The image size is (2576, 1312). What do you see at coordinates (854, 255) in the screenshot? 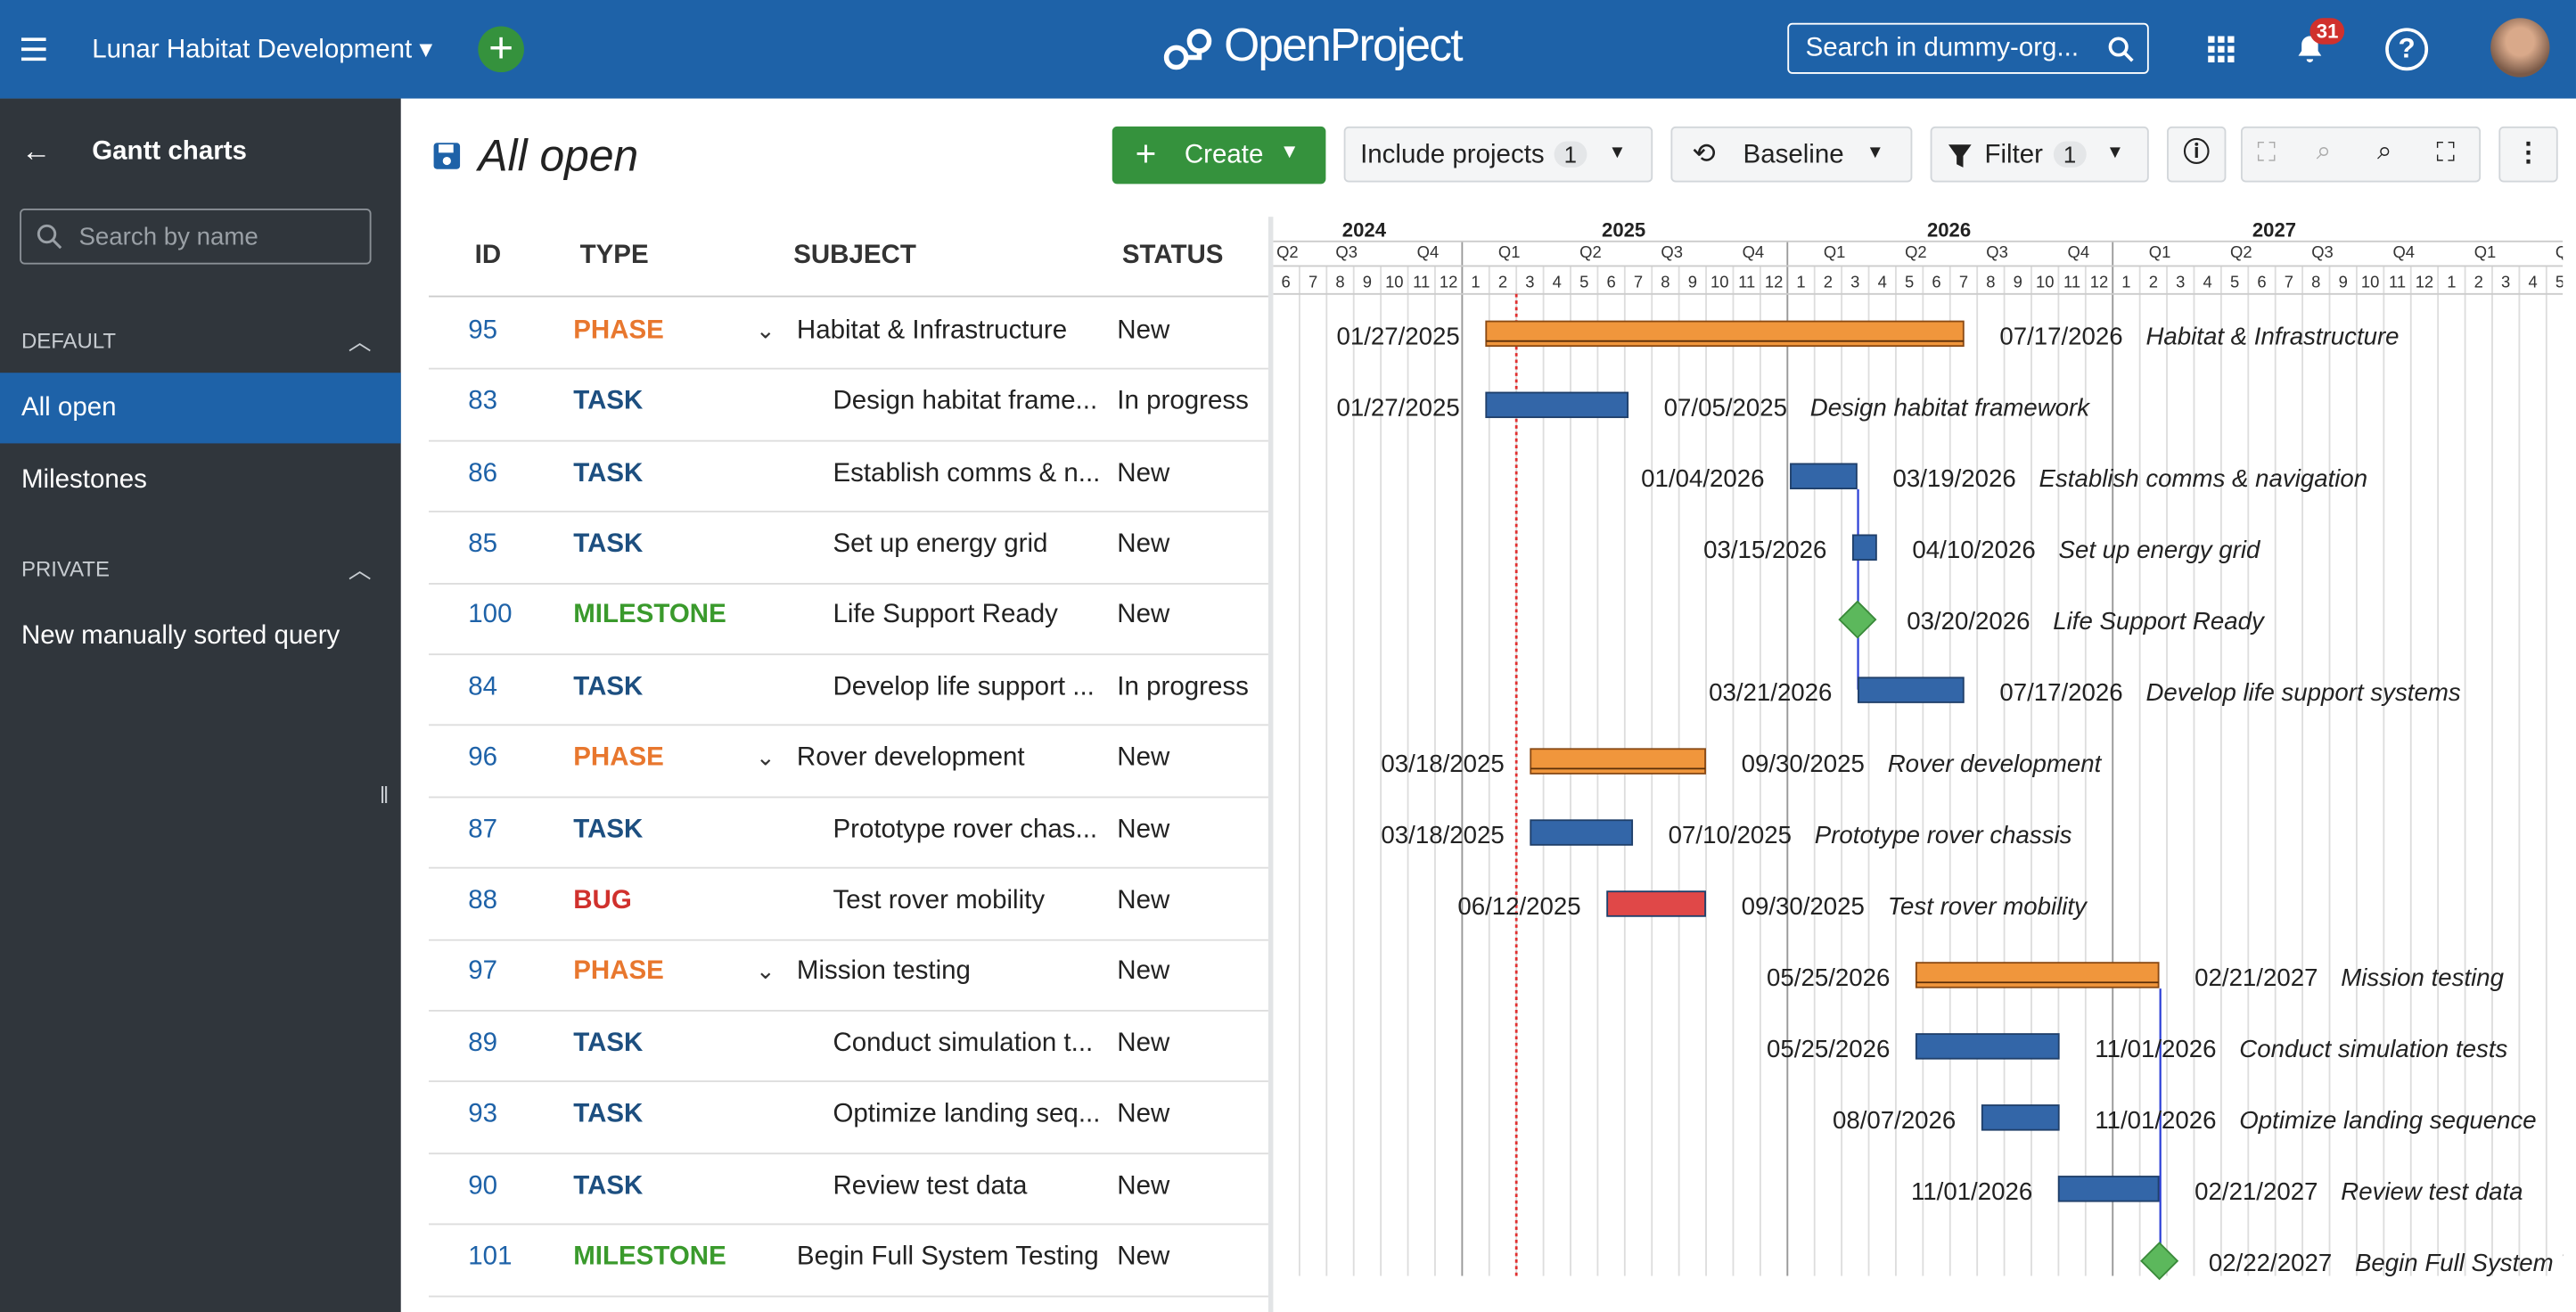
I see `column-header: SUBJECT` at bounding box center [854, 255].